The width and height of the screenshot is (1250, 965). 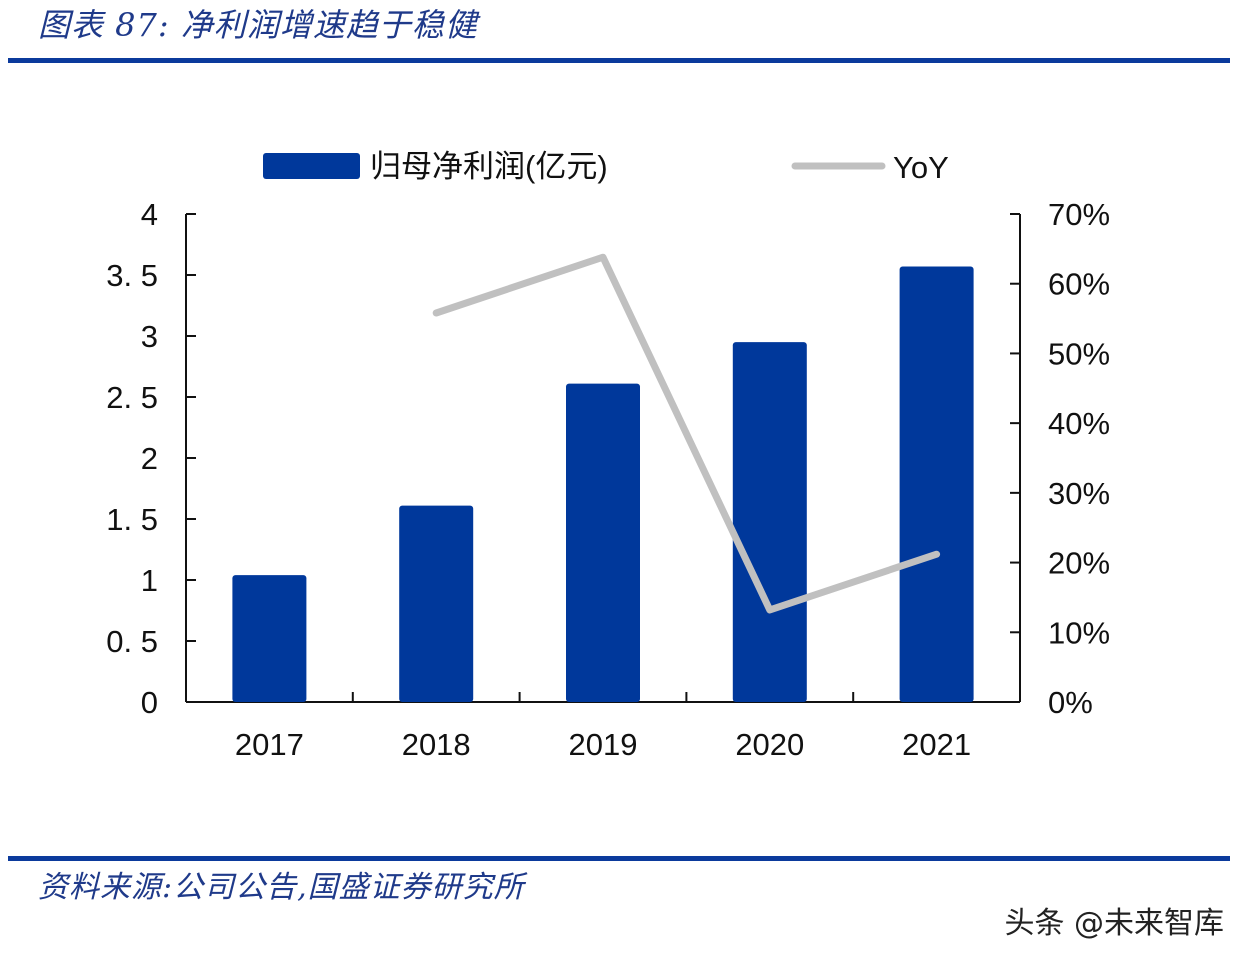 I want to click on source-note: 资料来源:公司公告,国盛证券研究所, so click(x=281, y=887).